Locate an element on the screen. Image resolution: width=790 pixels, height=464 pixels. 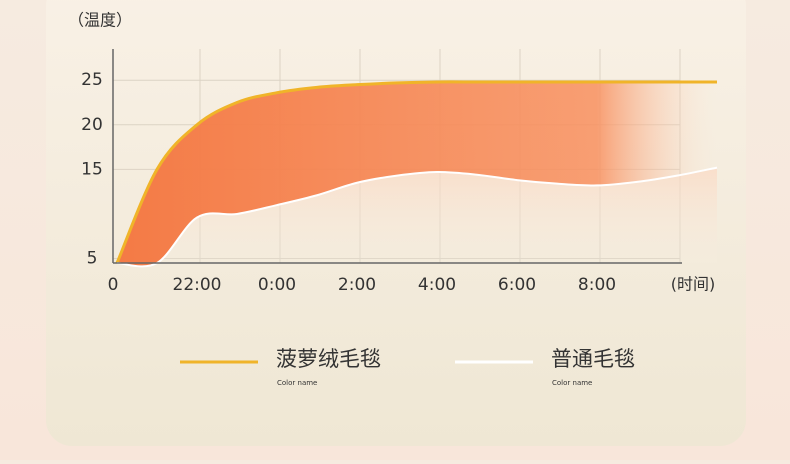
x-tick-label: 0 is located at coordinates (113, 285).